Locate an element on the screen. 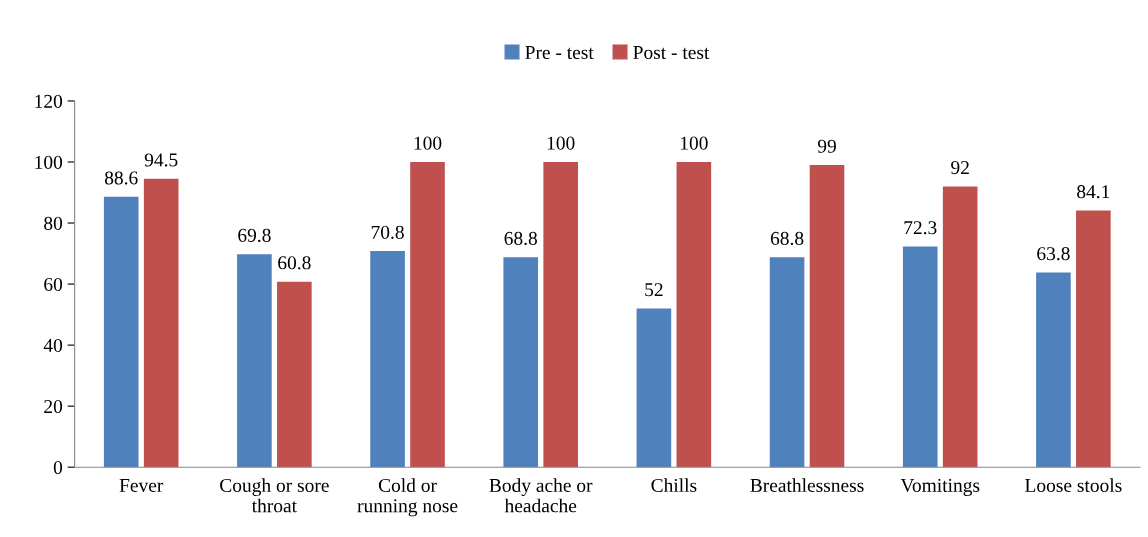  x-tick-label: Loose stools is located at coordinates (1073, 485).